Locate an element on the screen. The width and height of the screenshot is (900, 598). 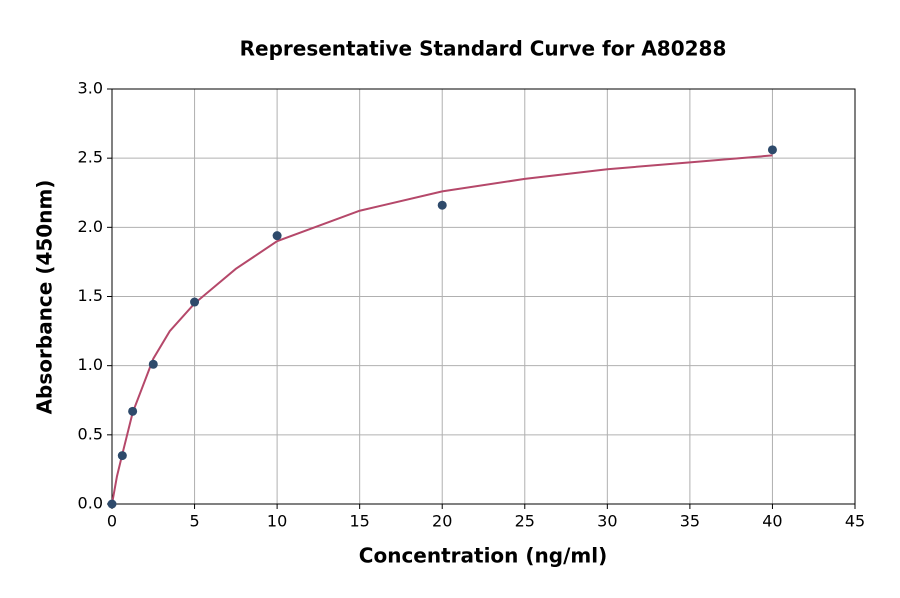
x-tick-label: 45 is located at coordinates (855, 521).